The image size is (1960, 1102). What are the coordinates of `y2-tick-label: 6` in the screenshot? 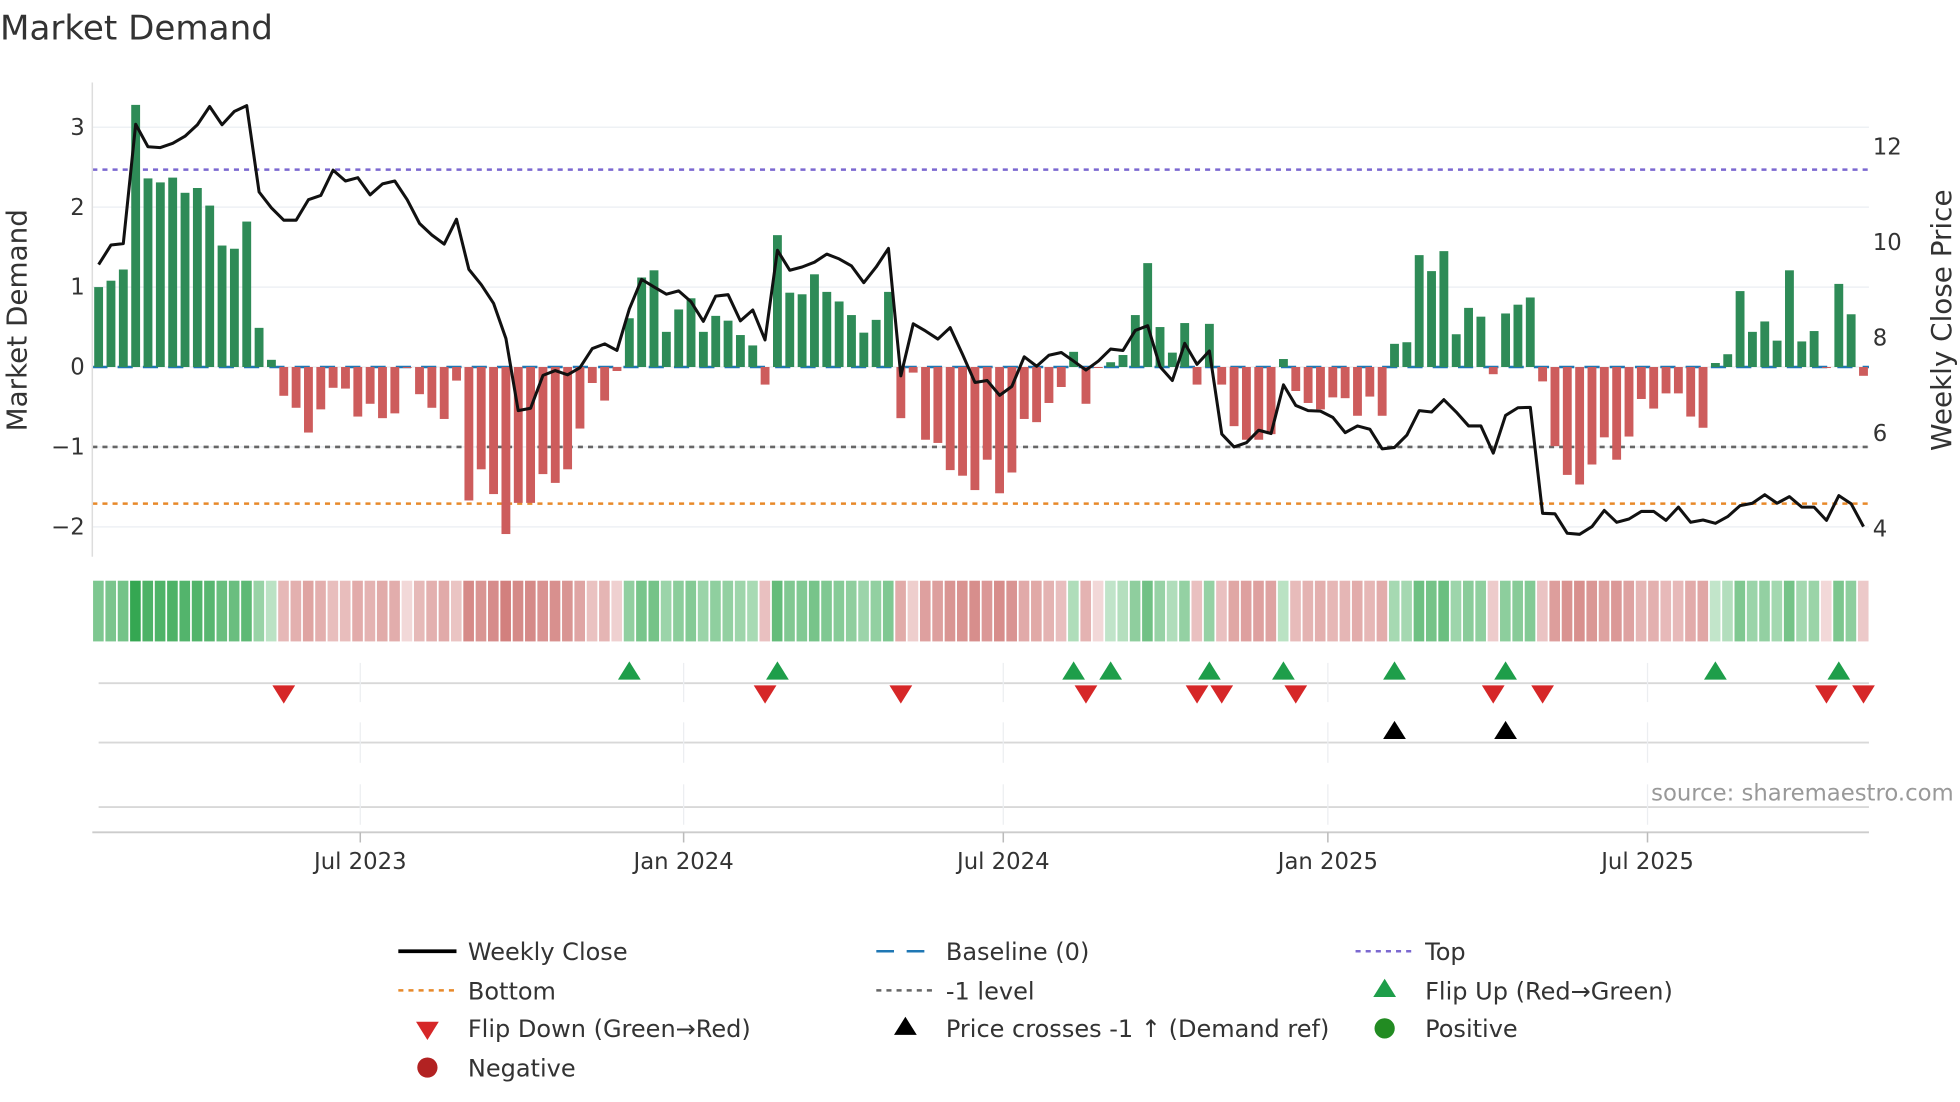 It's located at (1880, 434).